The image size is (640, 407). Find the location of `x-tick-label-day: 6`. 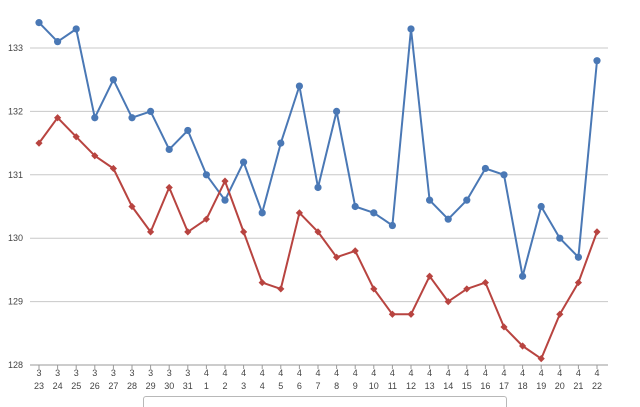

x-tick-label-day: 6 is located at coordinates (299, 386).